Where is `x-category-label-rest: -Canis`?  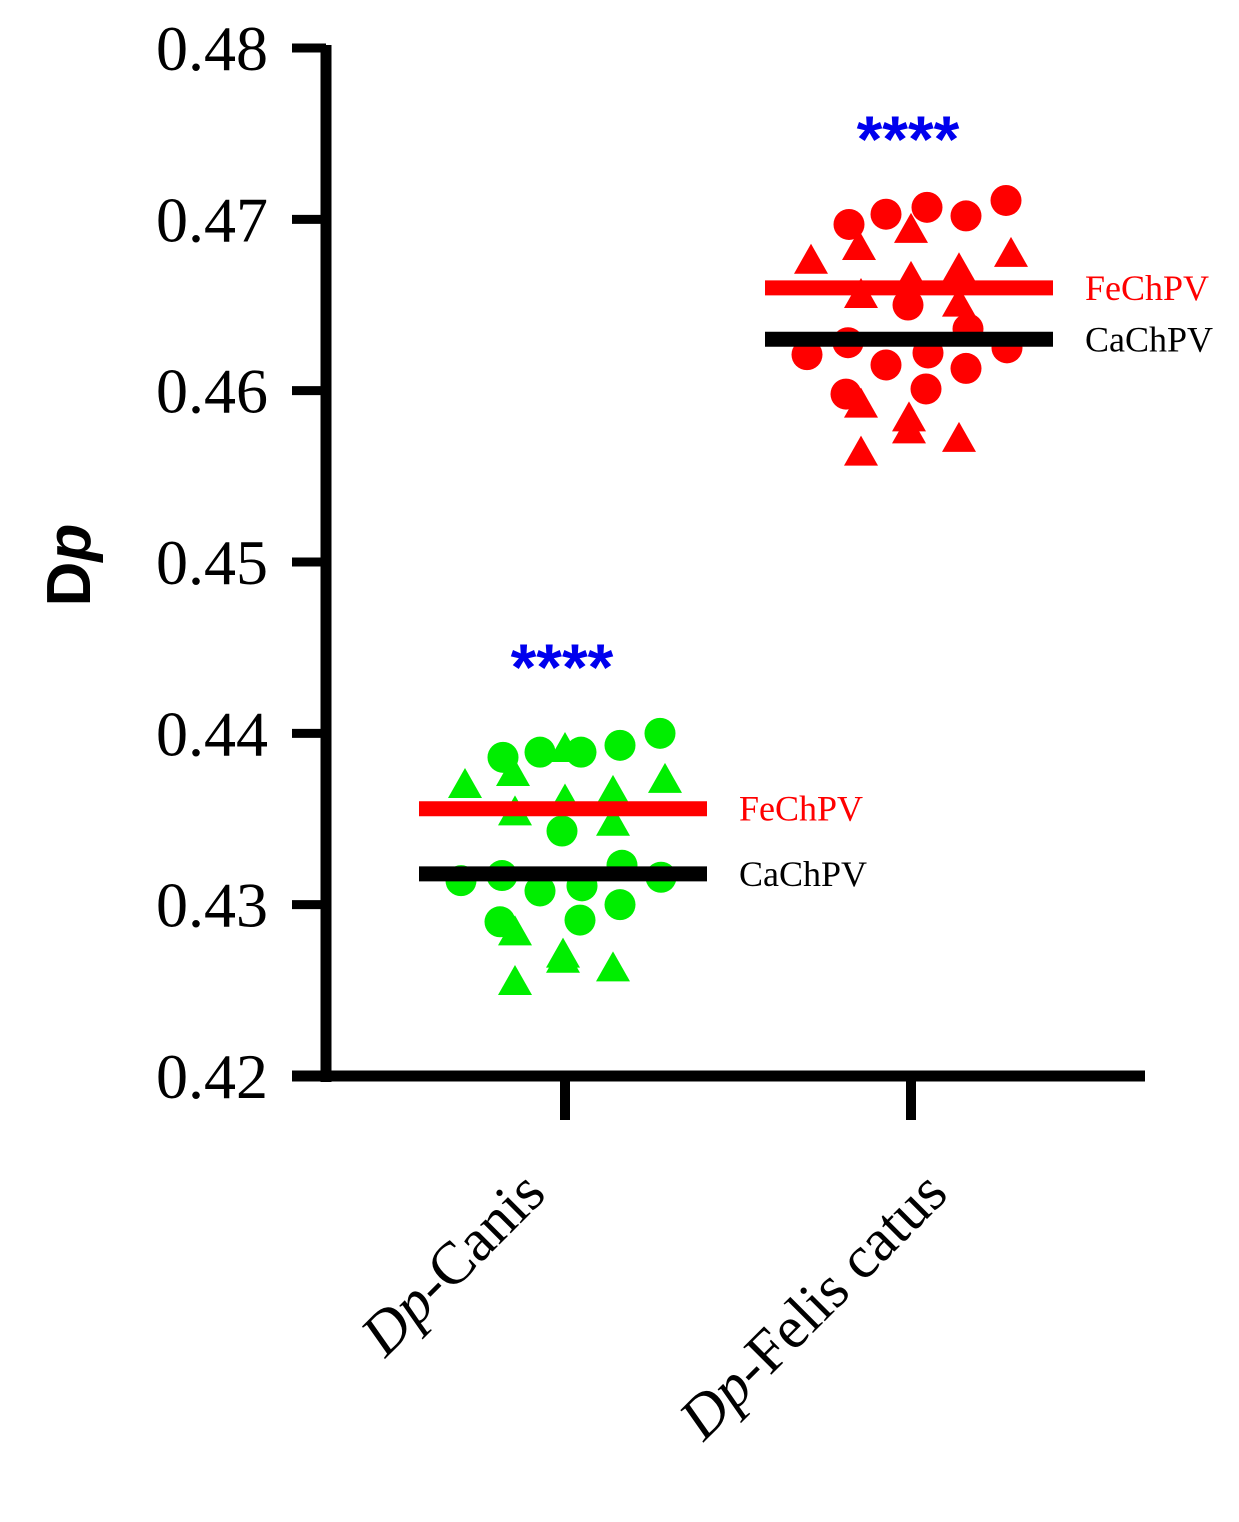
x-category-label-rest: -Canis is located at coordinates (478, 1237).